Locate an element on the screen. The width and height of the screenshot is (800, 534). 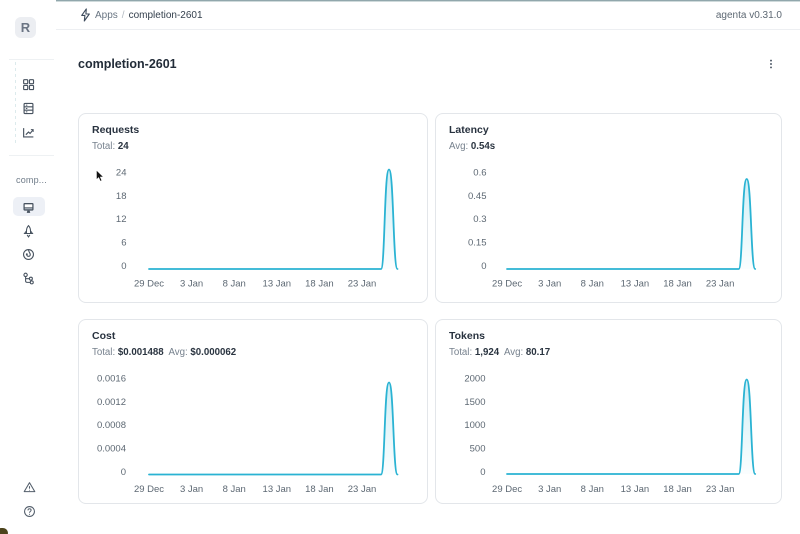
svg-text: 1000 is located at coordinates (474, 425).